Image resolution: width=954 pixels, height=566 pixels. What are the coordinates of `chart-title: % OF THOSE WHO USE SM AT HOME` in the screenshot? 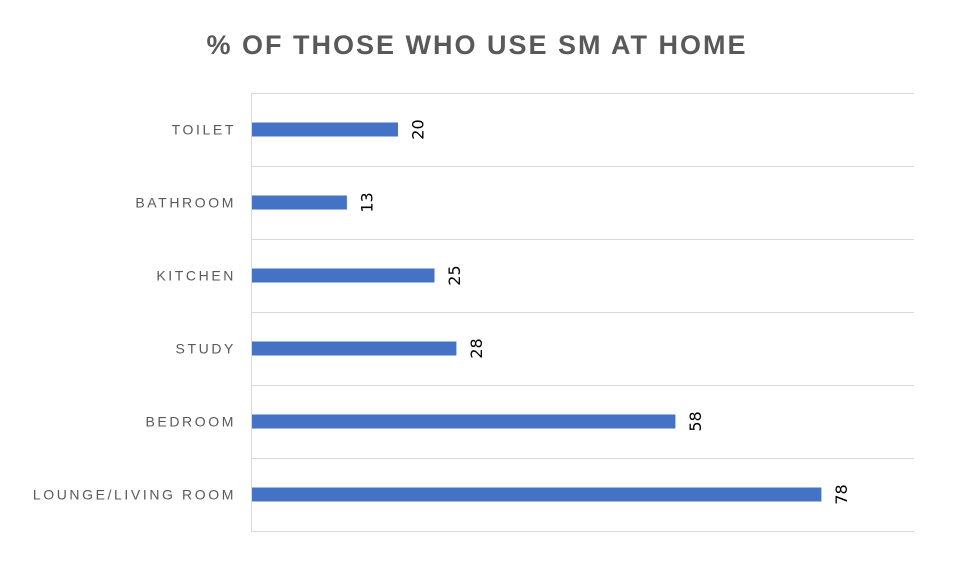 It's located at (477, 45).